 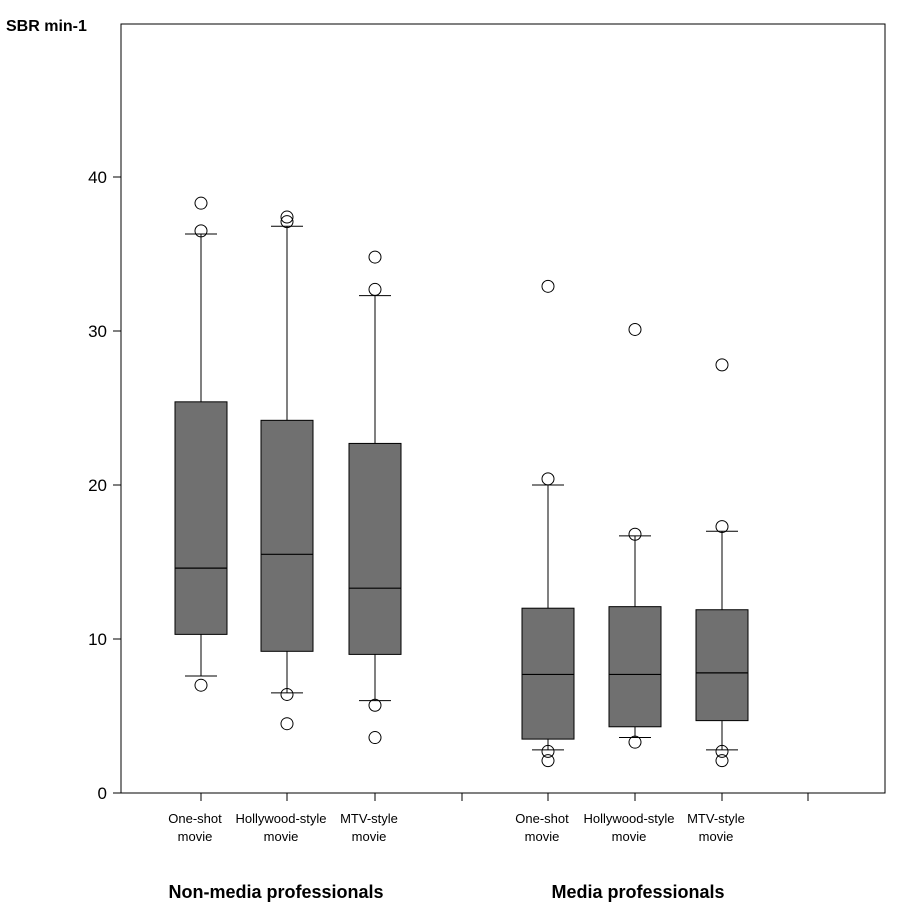 I want to click on y-tick-label: 20, so click(x=97, y=485).